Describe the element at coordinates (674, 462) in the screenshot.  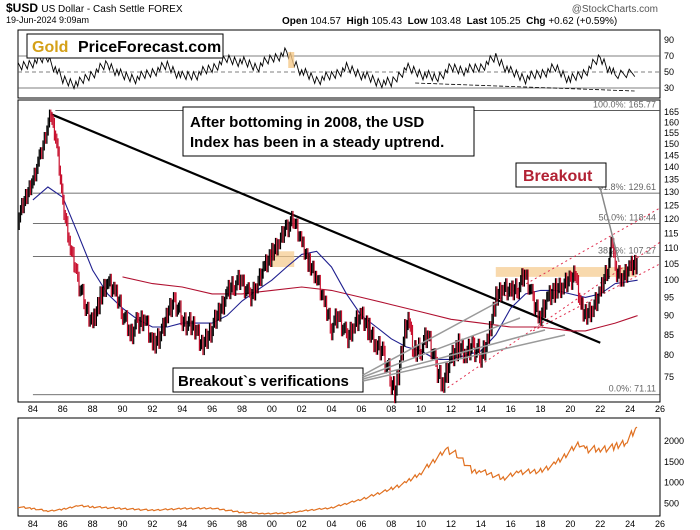
I see `gold-tick-label: 1500` at that location.